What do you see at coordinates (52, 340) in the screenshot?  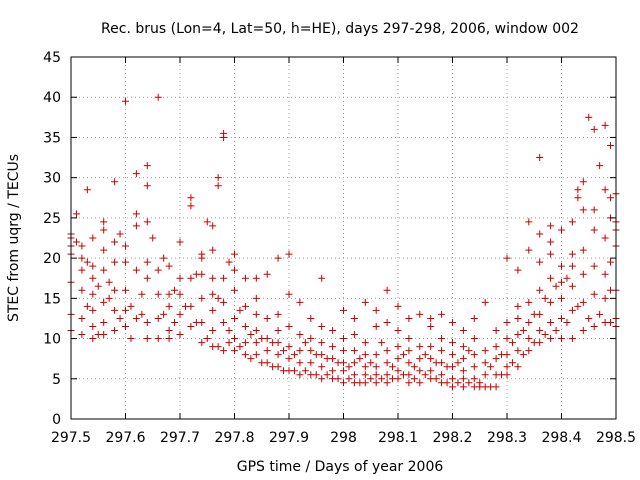 I see `y-tick-label: 10` at bounding box center [52, 340].